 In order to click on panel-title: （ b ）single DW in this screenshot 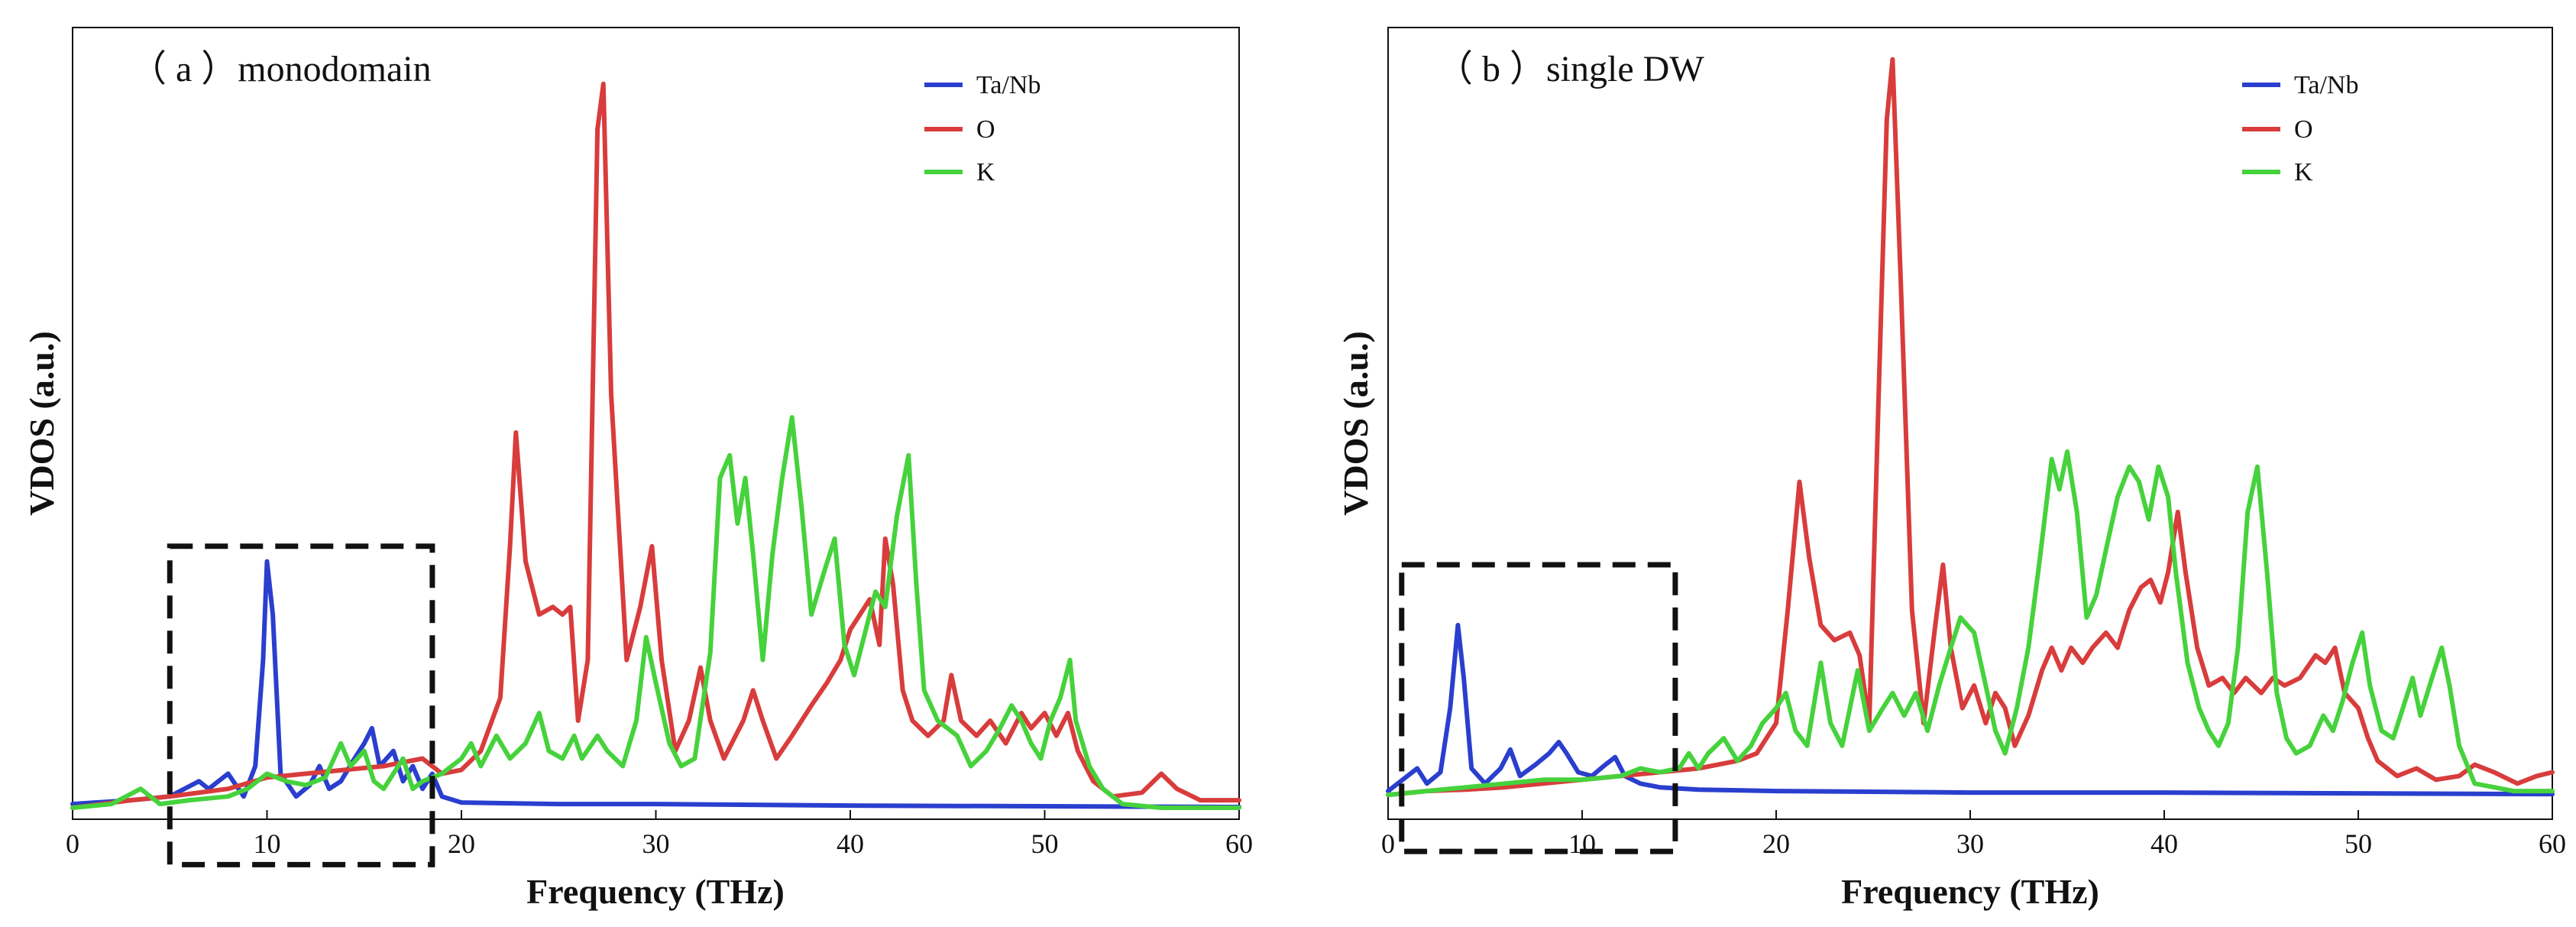, I will do `click(1570, 69)`.